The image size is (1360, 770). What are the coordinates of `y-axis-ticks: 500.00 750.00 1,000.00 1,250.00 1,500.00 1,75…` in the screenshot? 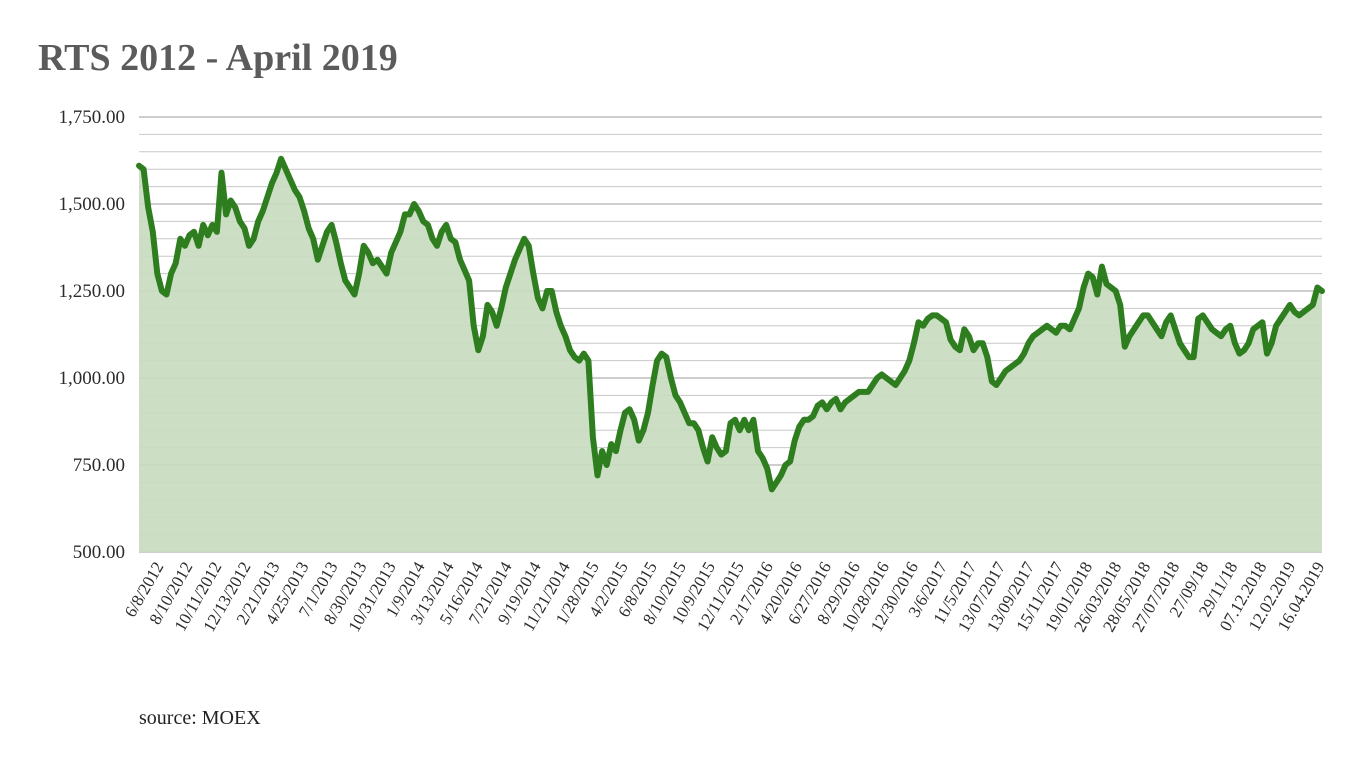 It's located at (92, 335).